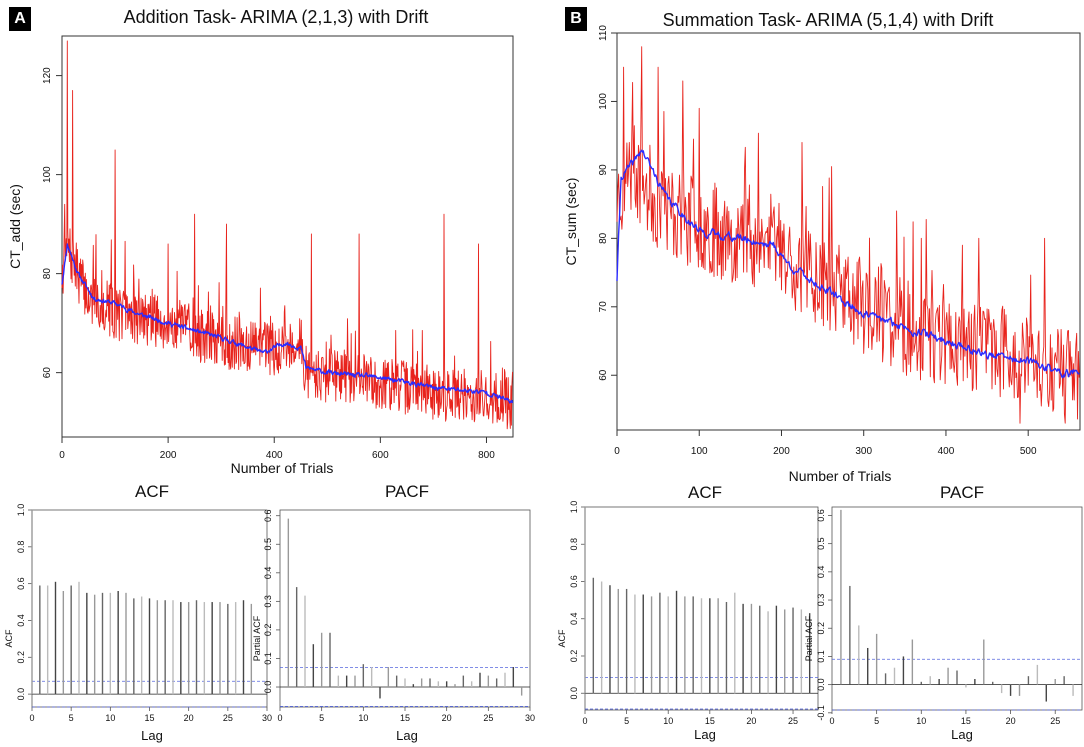 This screenshot has height=747, width=1084. Describe the element at coordinates (574, 507) in the screenshot. I see `panel-1-acf-ytick-label: 1.0` at that location.